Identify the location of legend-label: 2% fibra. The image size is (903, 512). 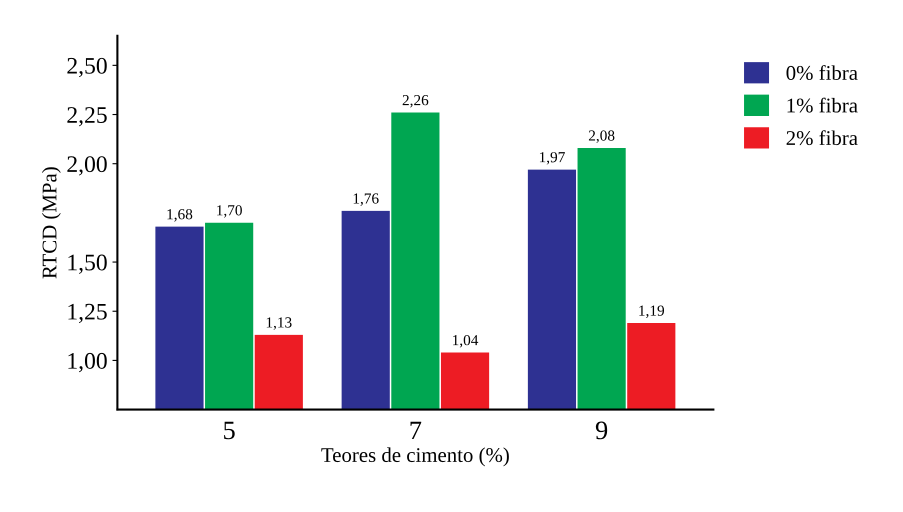
(822, 138).